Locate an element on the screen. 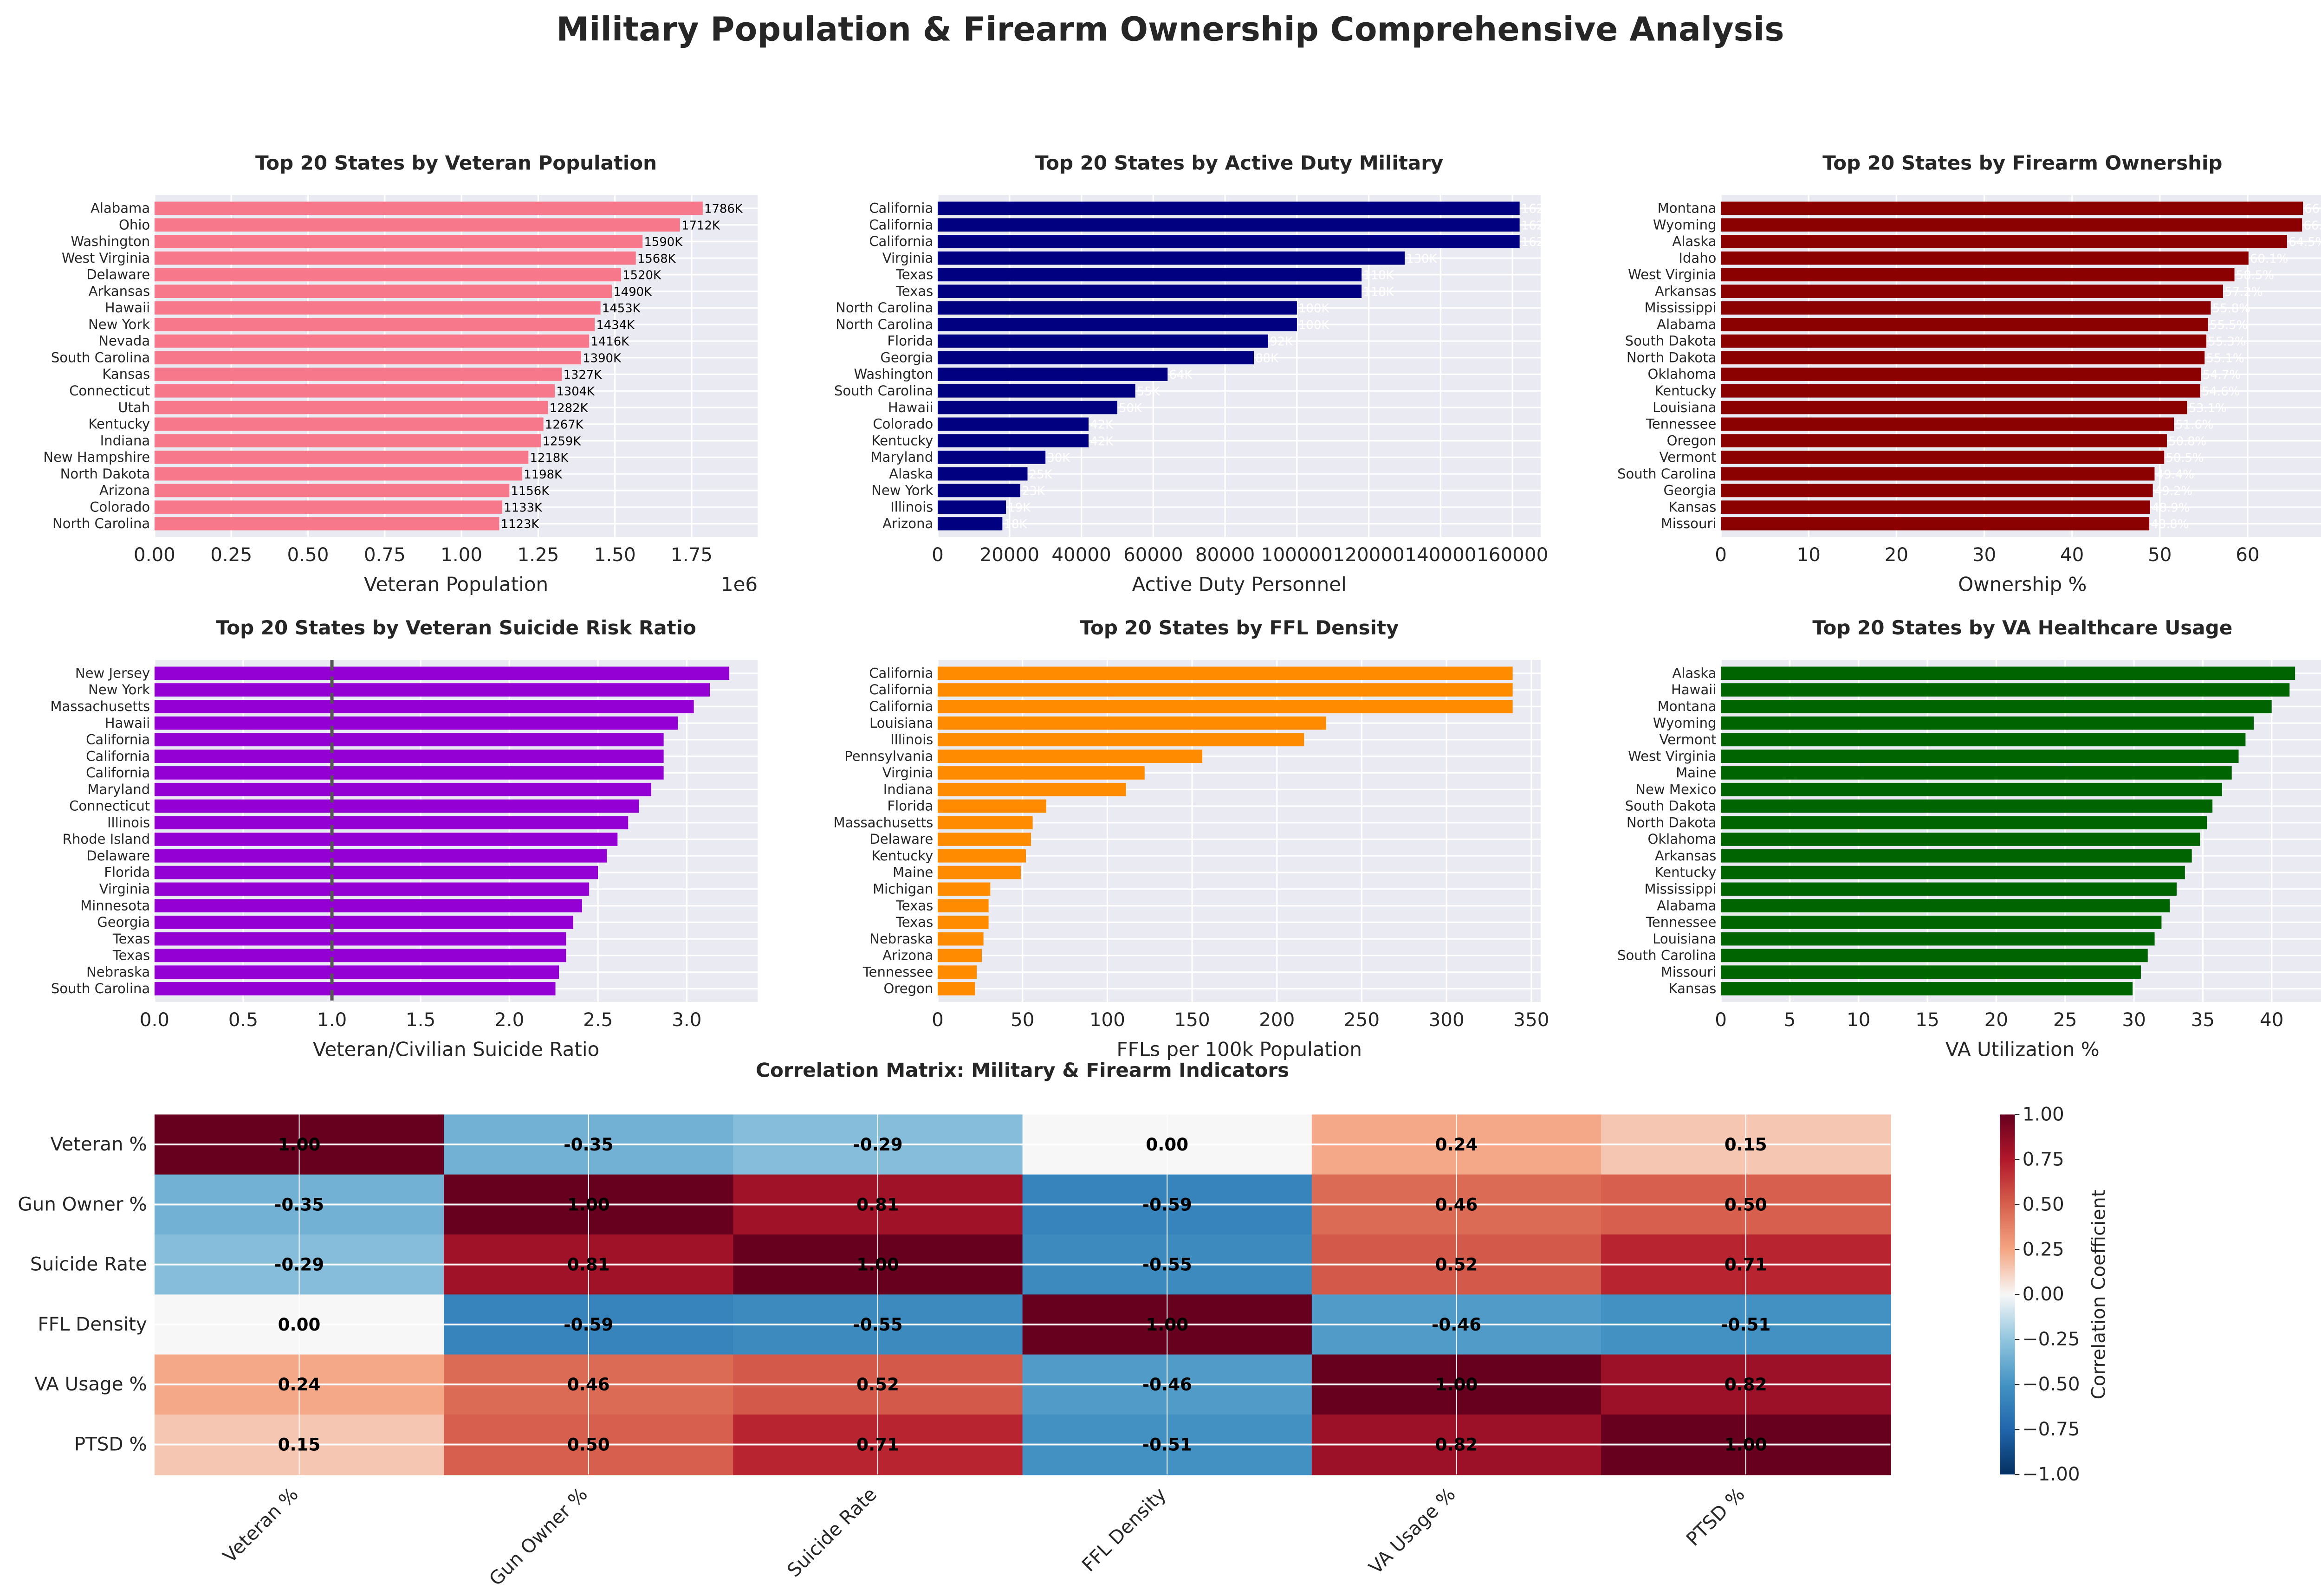 The height and width of the screenshot is (1596, 2321). x-tick-label: 40 is located at coordinates (2072, 554).